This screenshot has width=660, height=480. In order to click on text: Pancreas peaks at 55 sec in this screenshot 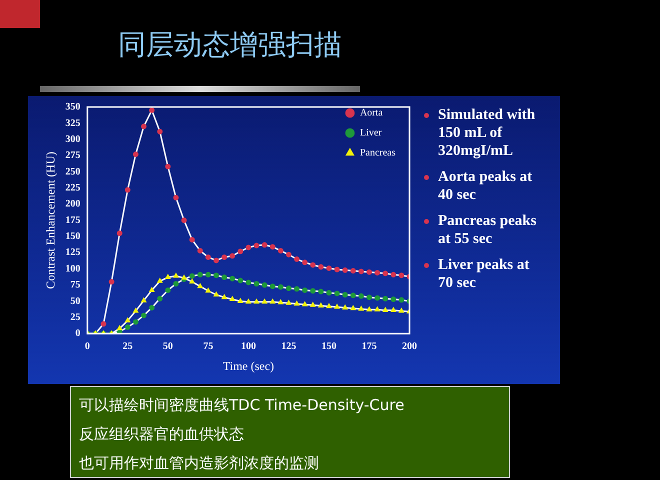, I will do `click(487, 230)`.